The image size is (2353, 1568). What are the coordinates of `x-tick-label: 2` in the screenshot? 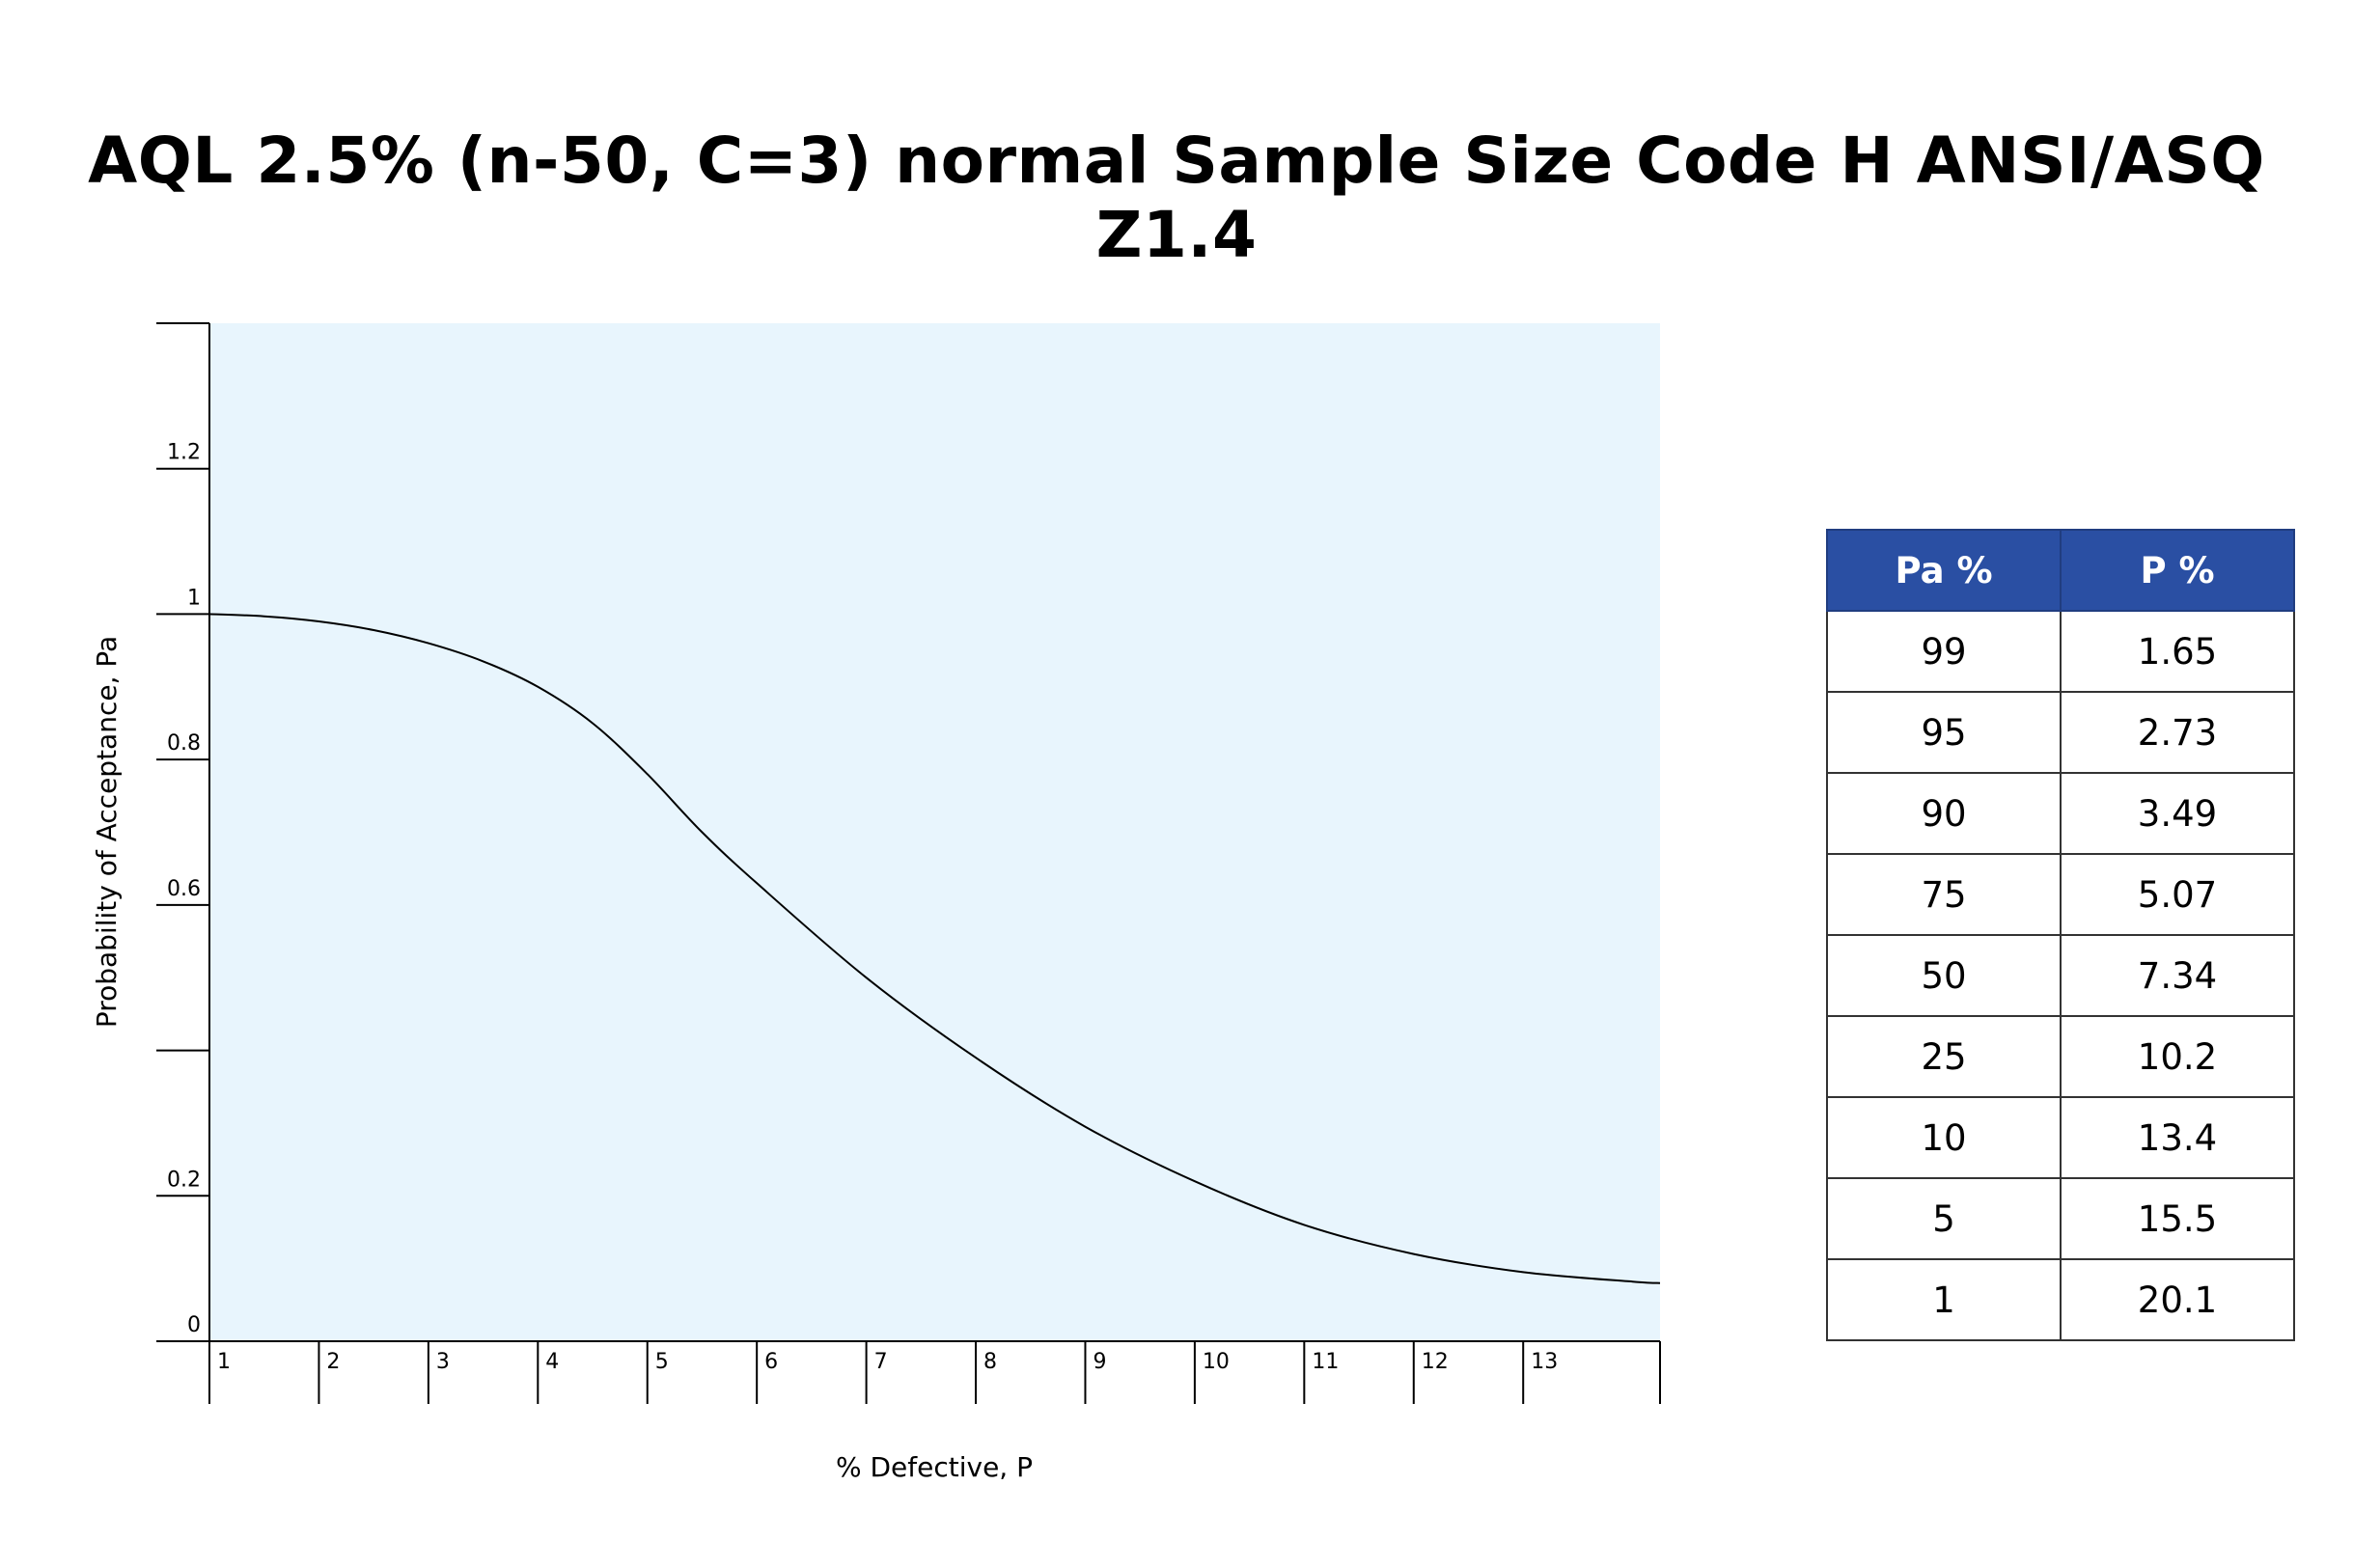 It's located at (333, 1362).